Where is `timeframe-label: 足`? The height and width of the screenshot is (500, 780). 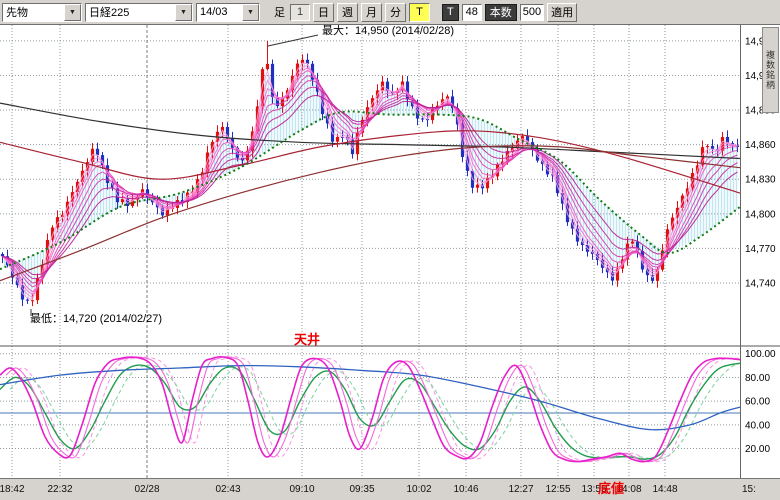 timeframe-label: 足 is located at coordinates (279, 13).